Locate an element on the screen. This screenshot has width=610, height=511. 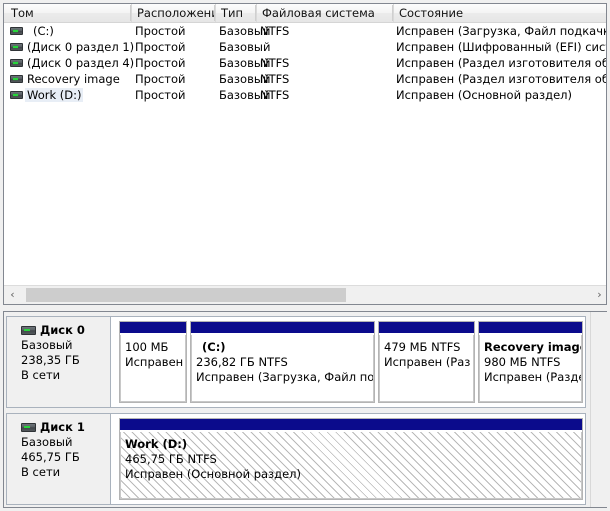
column-header: Состояние is located at coordinates (500, 13).